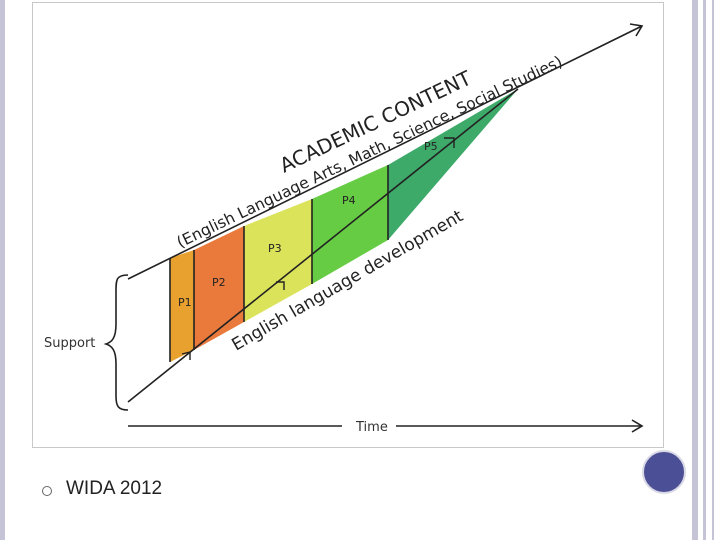 The width and height of the screenshot is (720, 540). What do you see at coordinates (69, 343) in the screenshot?
I see `support-label: Support` at bounding box center [69, 343].